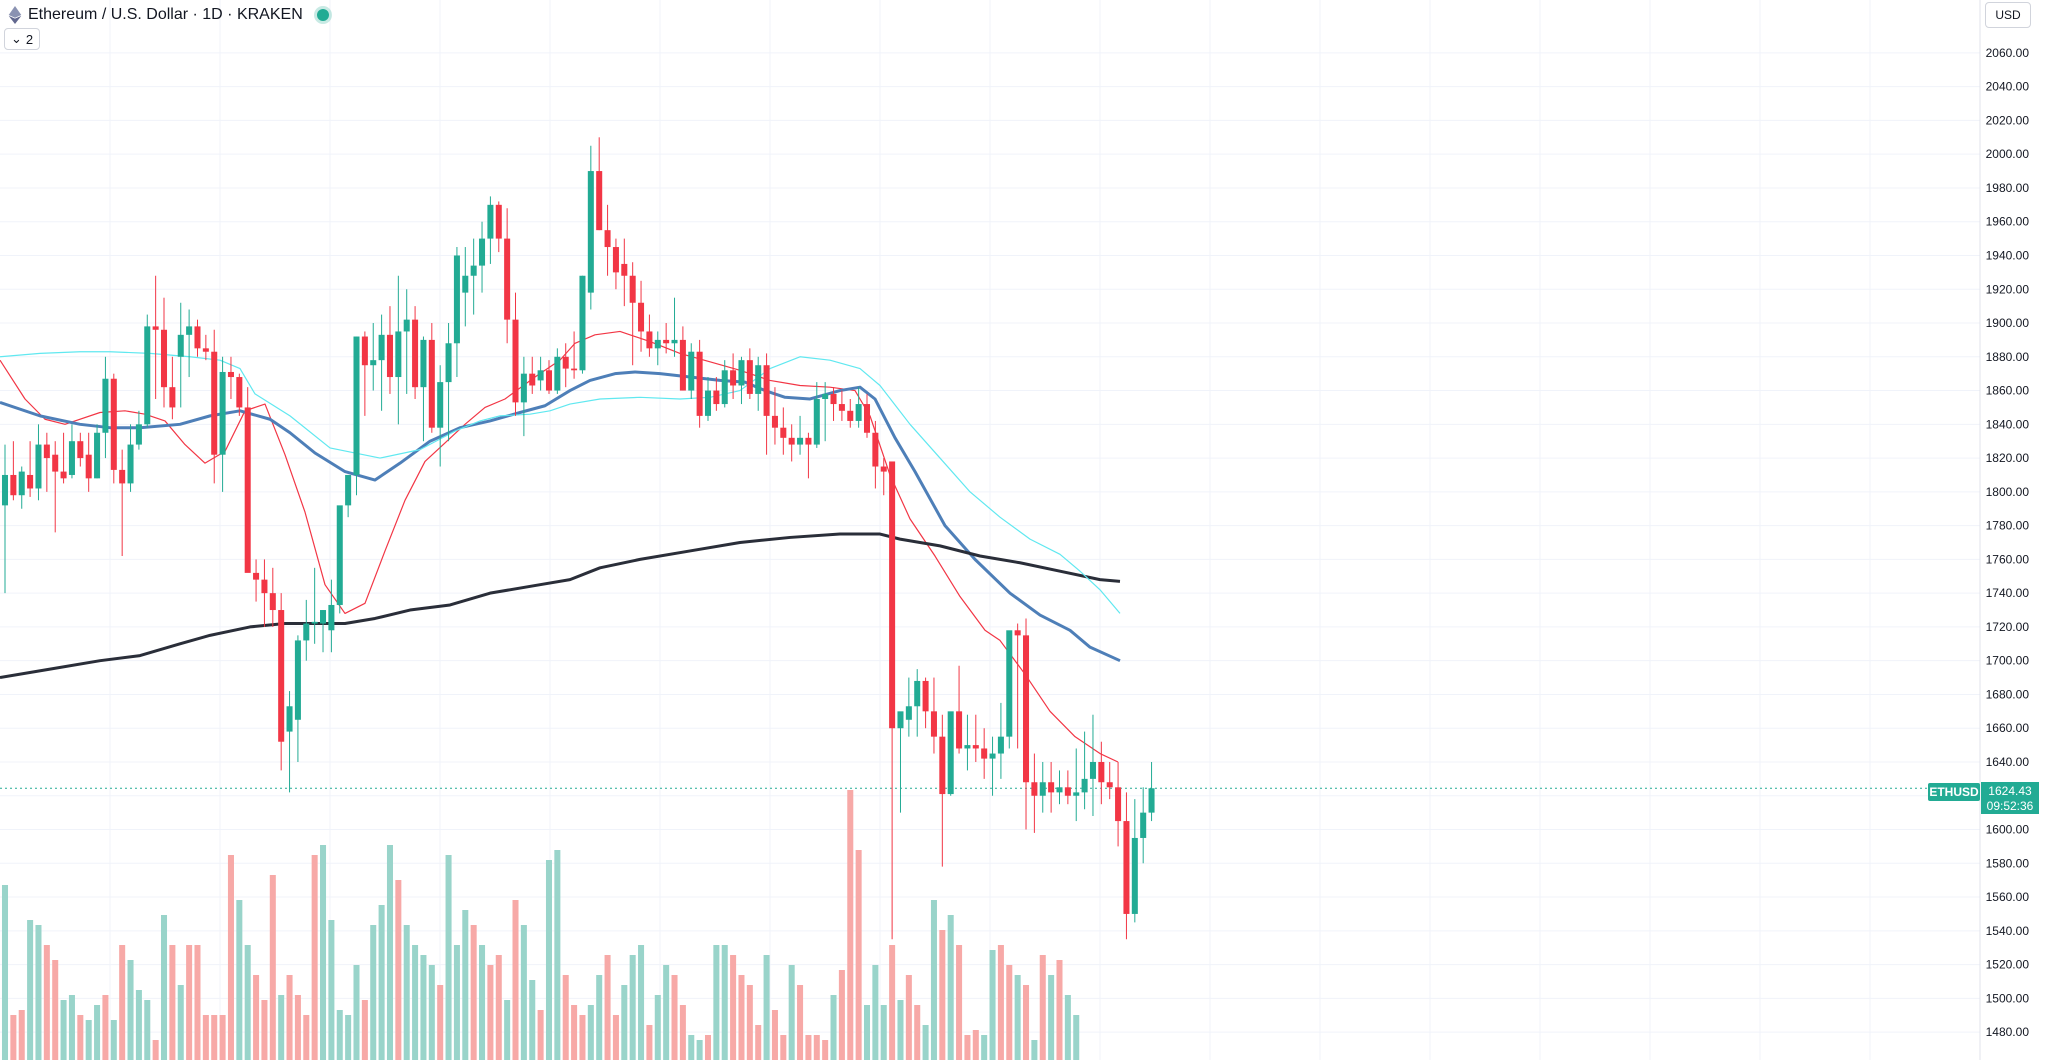 Image resolution: width=2046 pixels, height=1060 pixels. I want to click on currency-button: USD, so click(2008, 15).